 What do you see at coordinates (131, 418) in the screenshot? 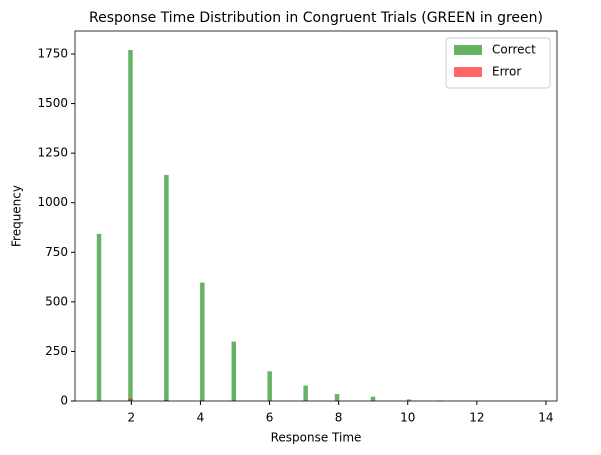
I see `x-tick-label: 2` at bounding box center [131, 418].